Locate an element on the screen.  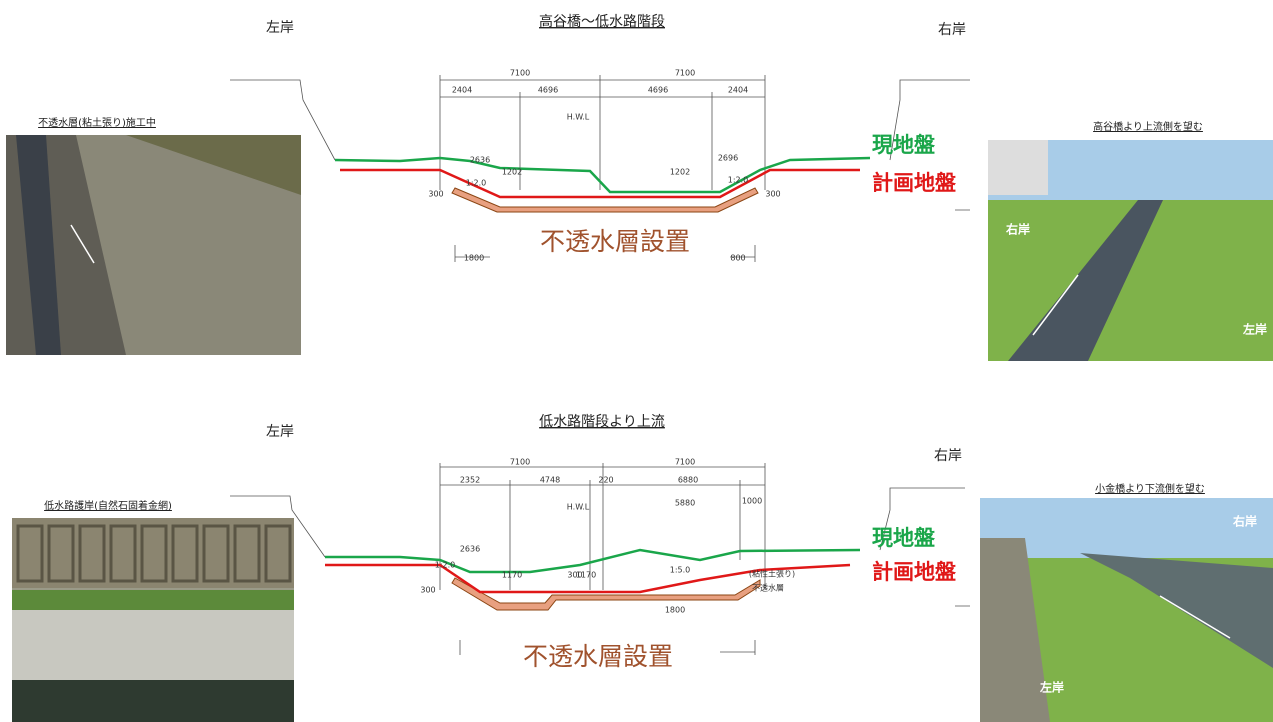
section-title: 高谷橋～低水路階段 is located at coordinates (602, 21).